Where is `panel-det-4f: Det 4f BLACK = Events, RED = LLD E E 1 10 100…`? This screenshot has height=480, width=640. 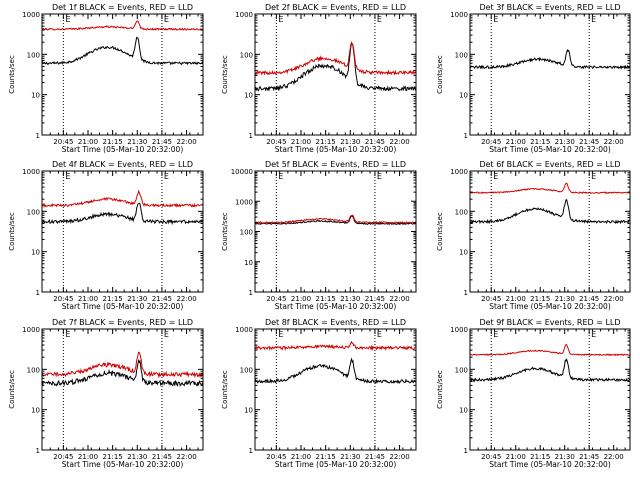
panel-det-4f: Det 4f BLACK = Events, RED = LLD E E 1 10 100… is located at coordinates (106, 235).